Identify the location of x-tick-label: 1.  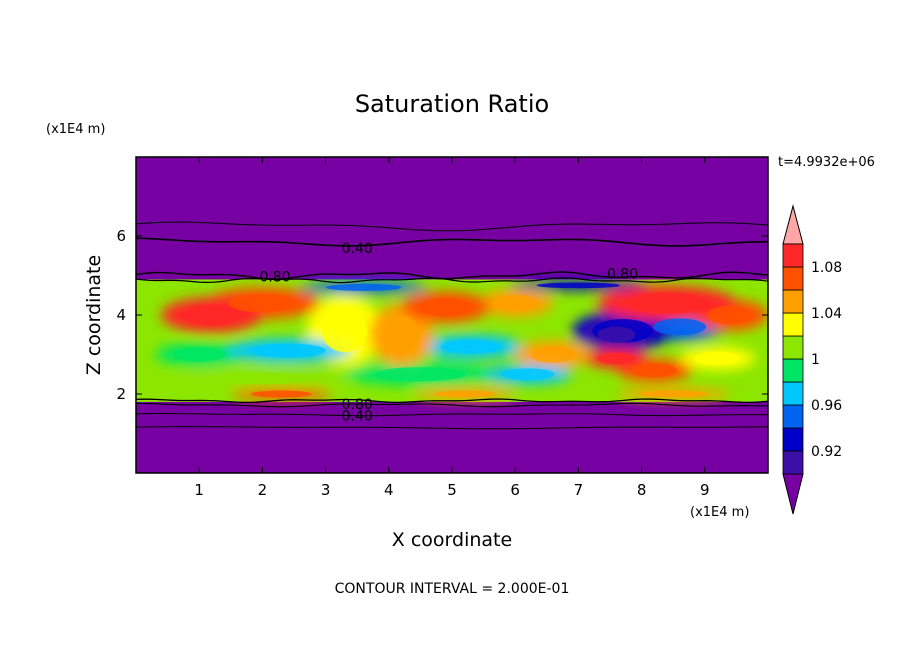
(199, 490).